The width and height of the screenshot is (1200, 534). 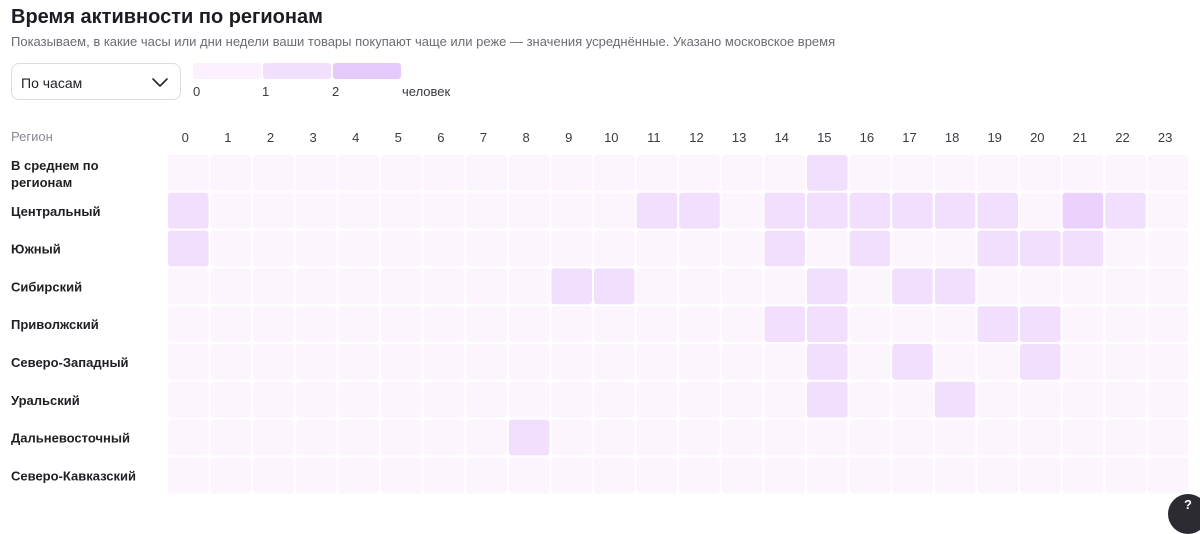 What do you see at coordinates (52, 83) in the screenshot?
I see `period-dropdown-value: По часам` at bounding box center [52, 83].